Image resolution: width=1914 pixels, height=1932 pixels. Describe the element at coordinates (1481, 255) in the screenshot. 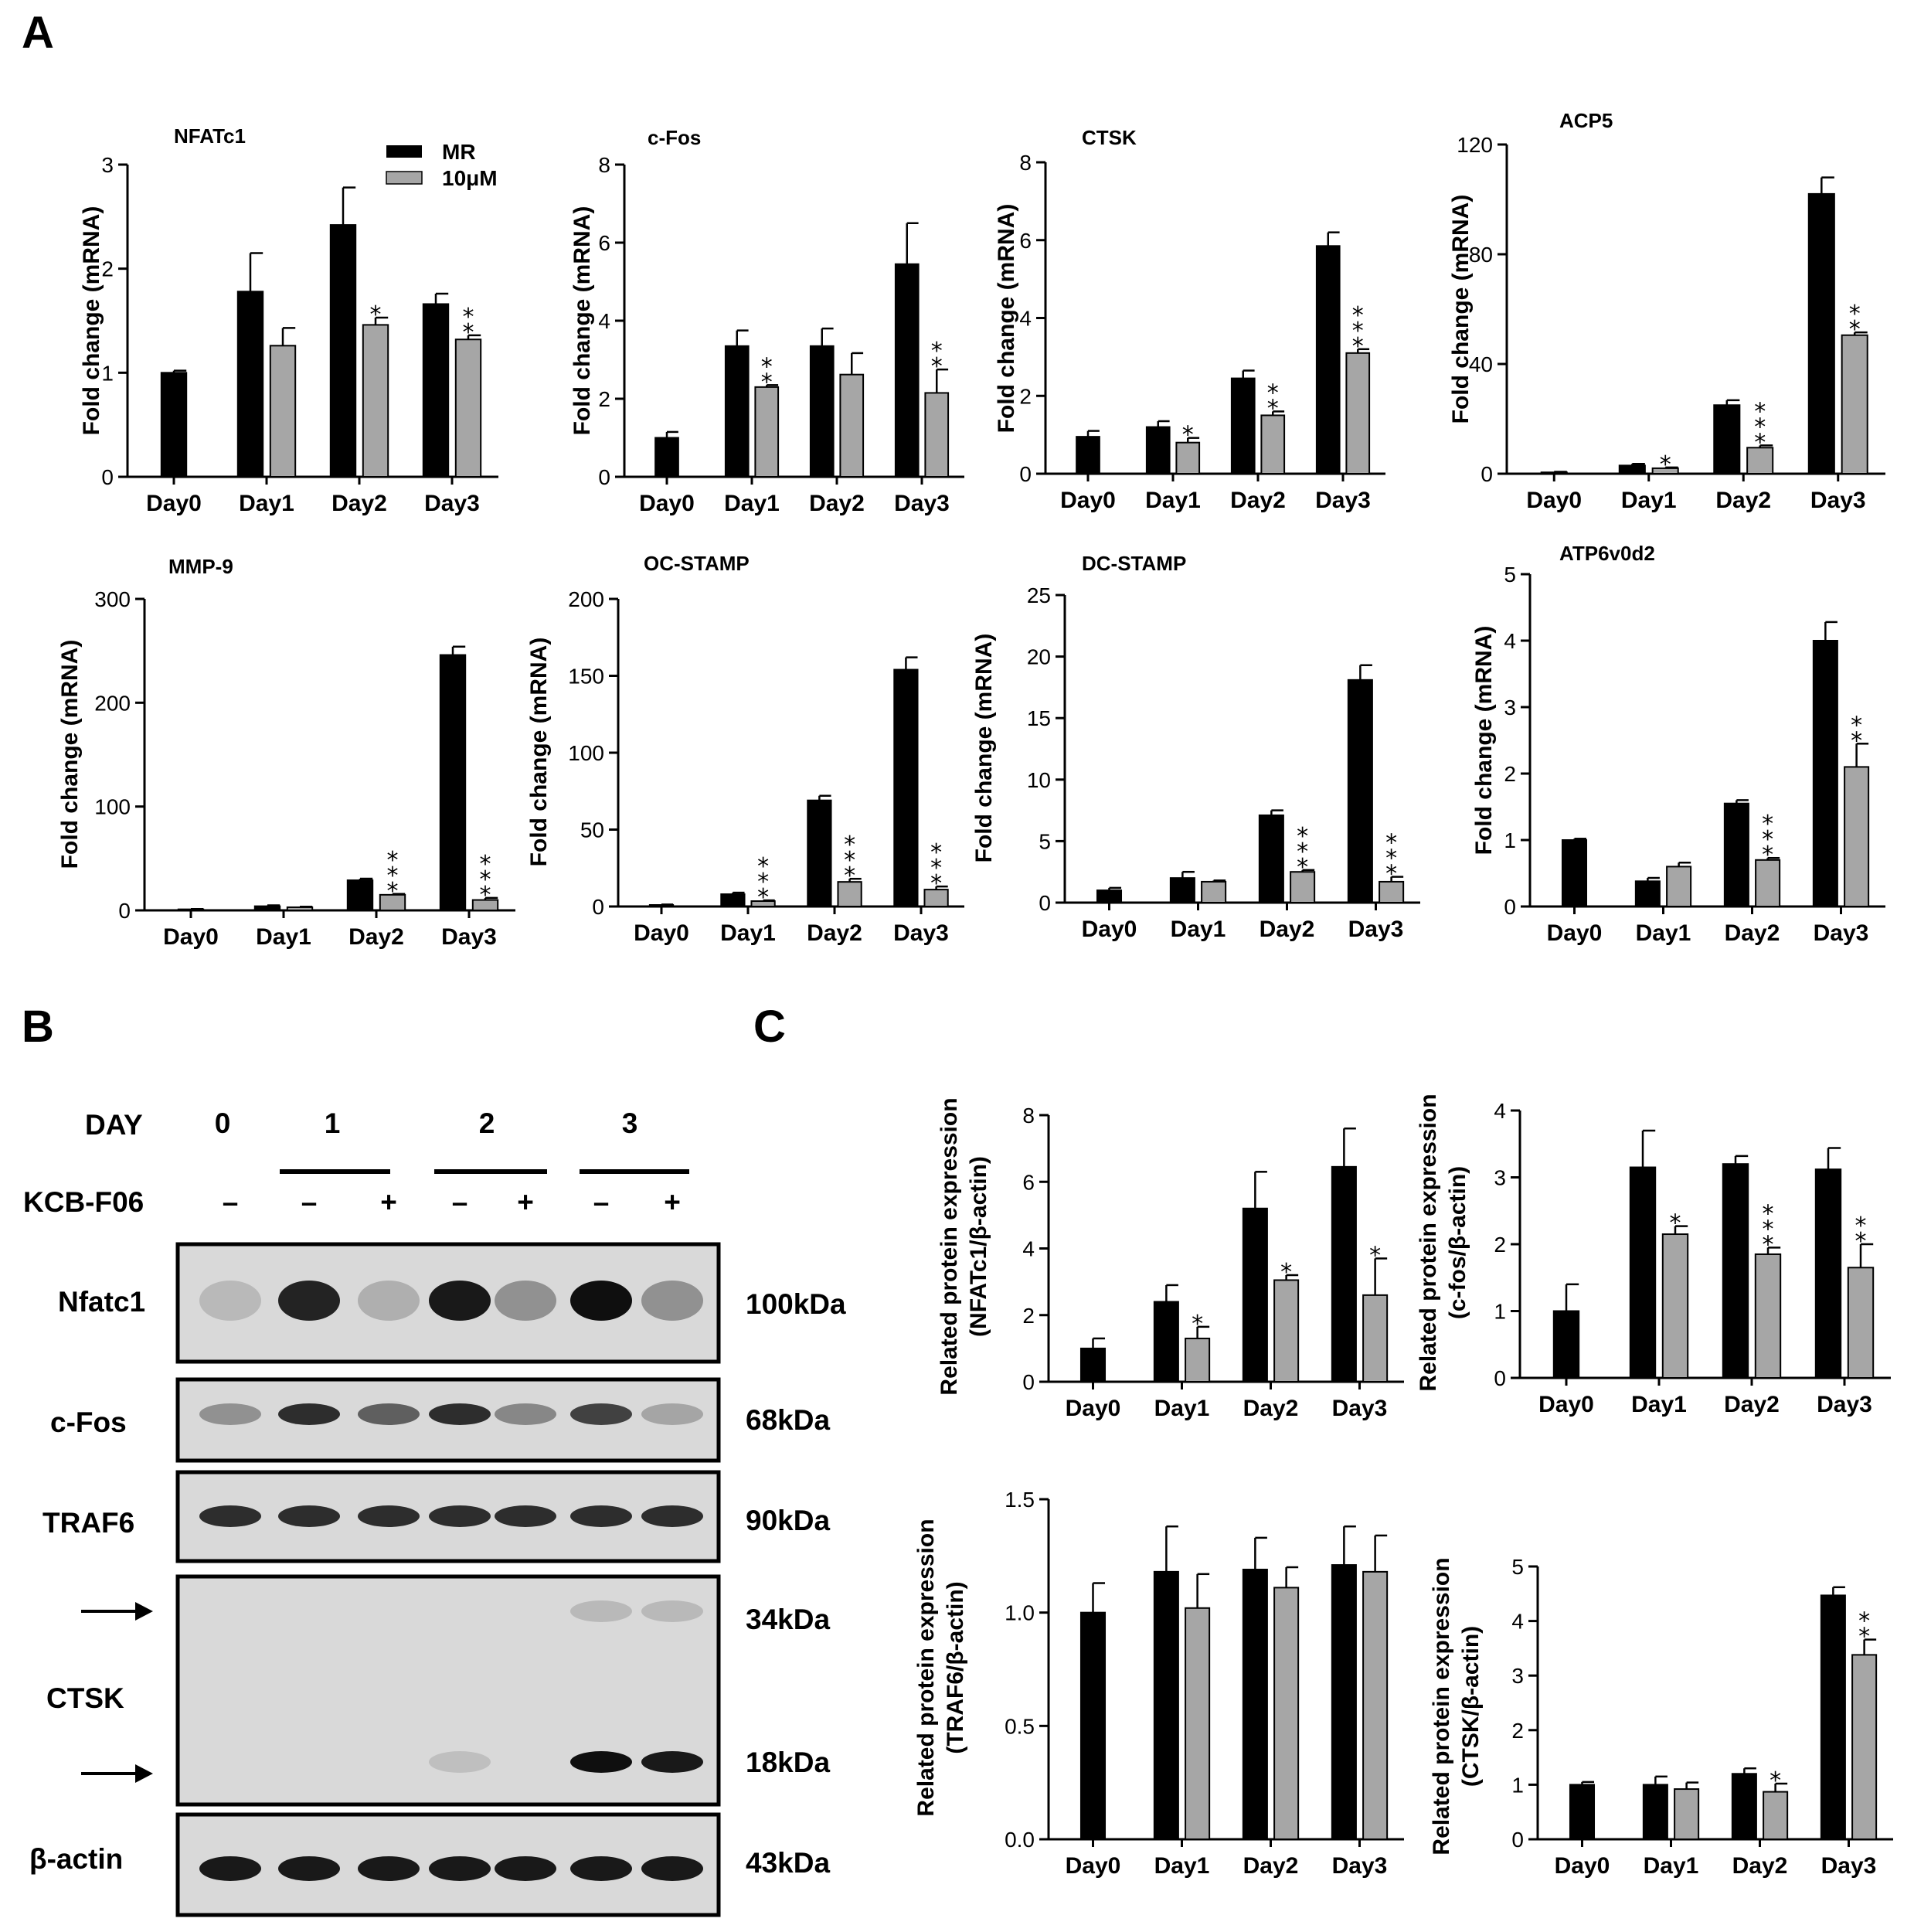

I see `y-tick-label: 80` at that location.